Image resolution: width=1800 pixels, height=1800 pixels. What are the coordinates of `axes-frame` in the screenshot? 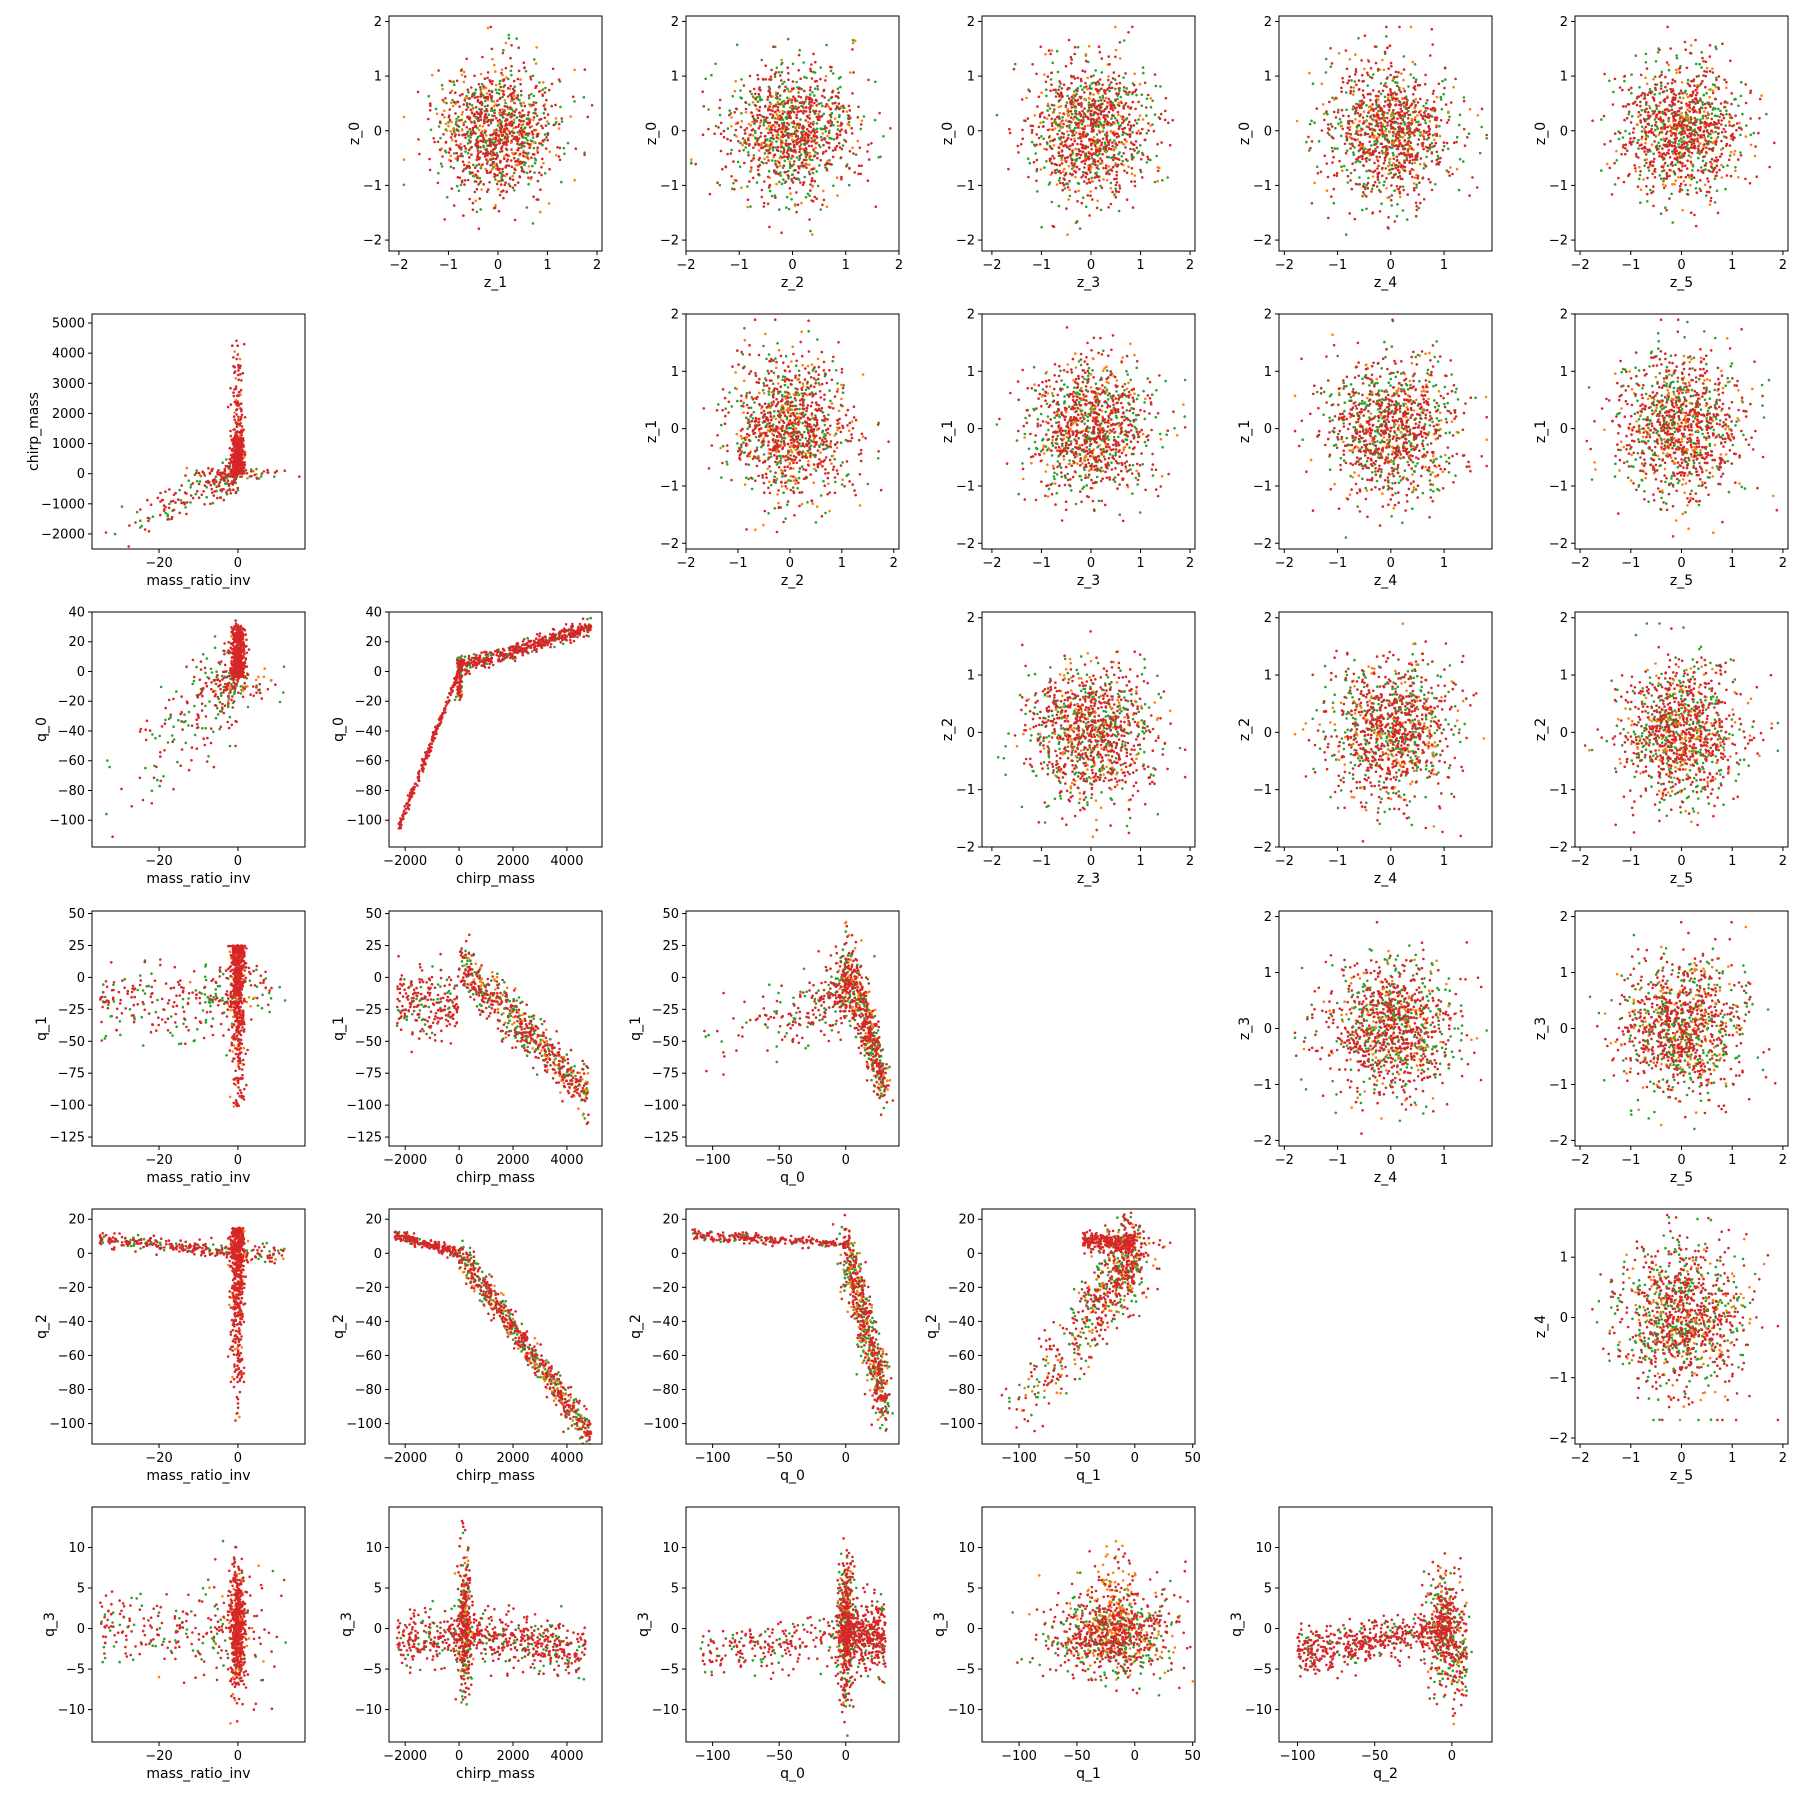 It's located at (495, 133).